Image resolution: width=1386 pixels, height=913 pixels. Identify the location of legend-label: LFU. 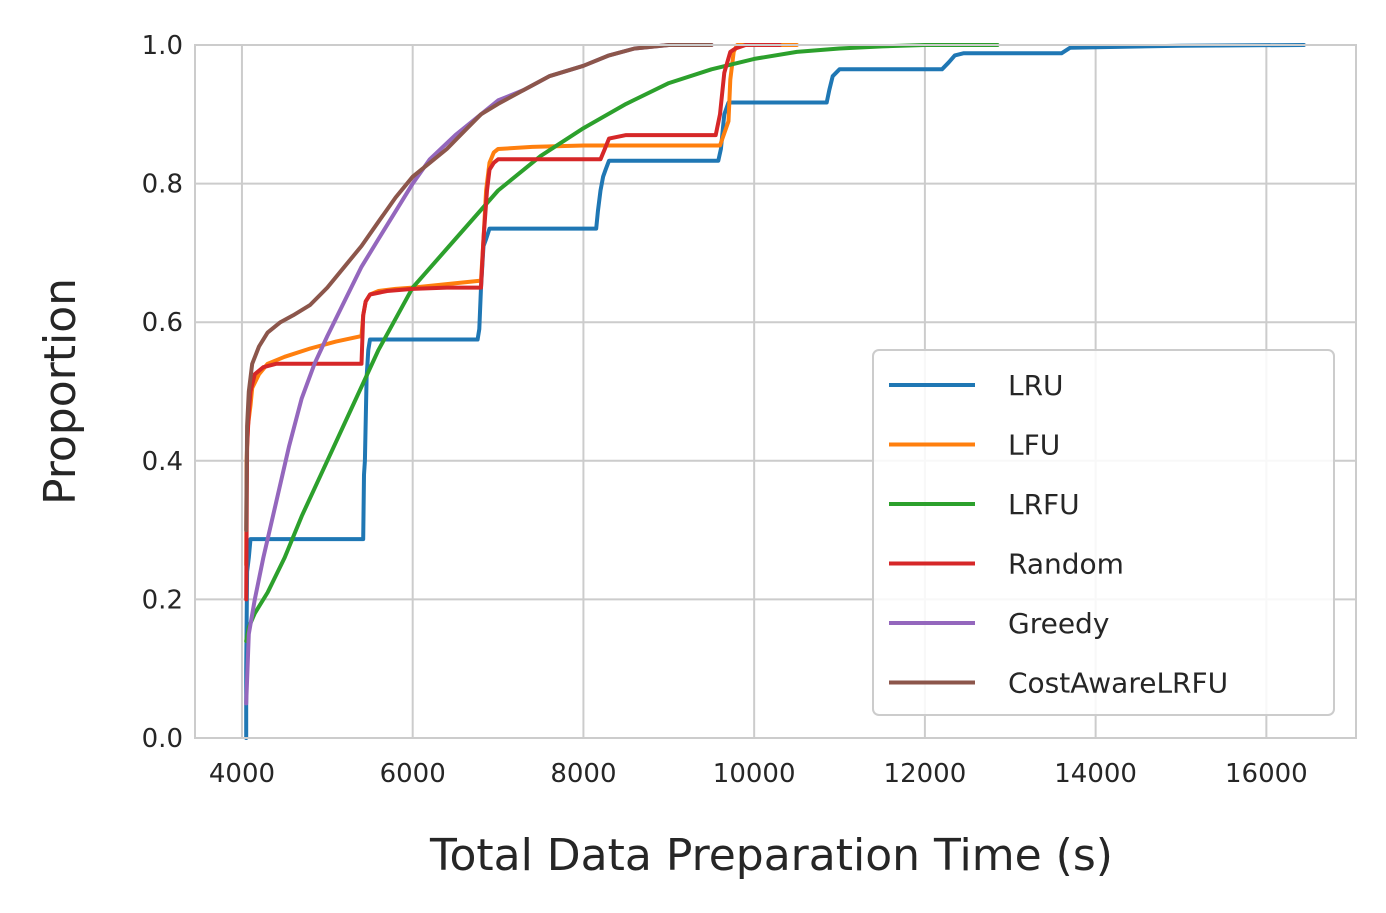
(1034, 445).